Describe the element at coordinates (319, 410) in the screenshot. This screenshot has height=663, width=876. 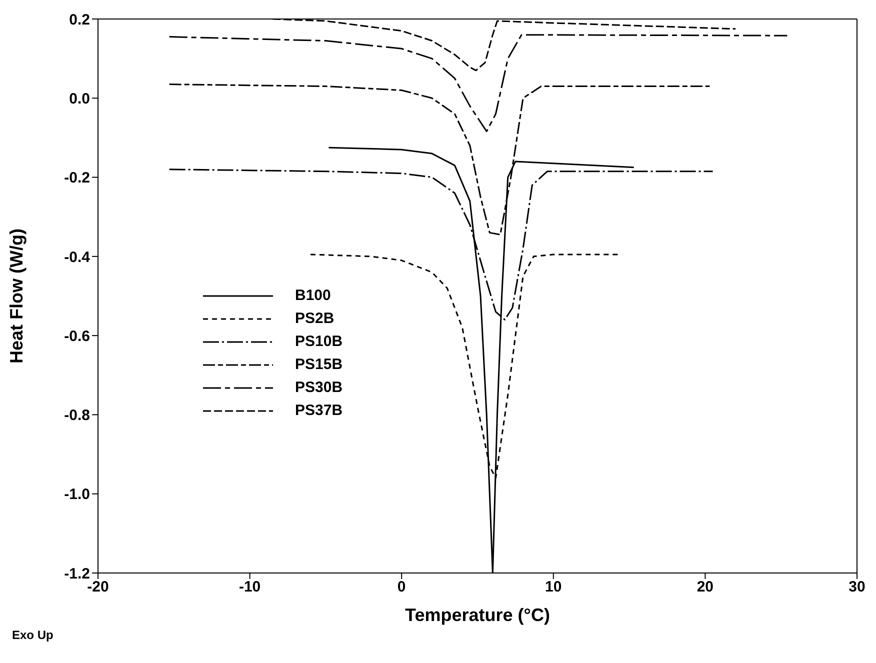
I see `legend-label: PS37B` at that location.